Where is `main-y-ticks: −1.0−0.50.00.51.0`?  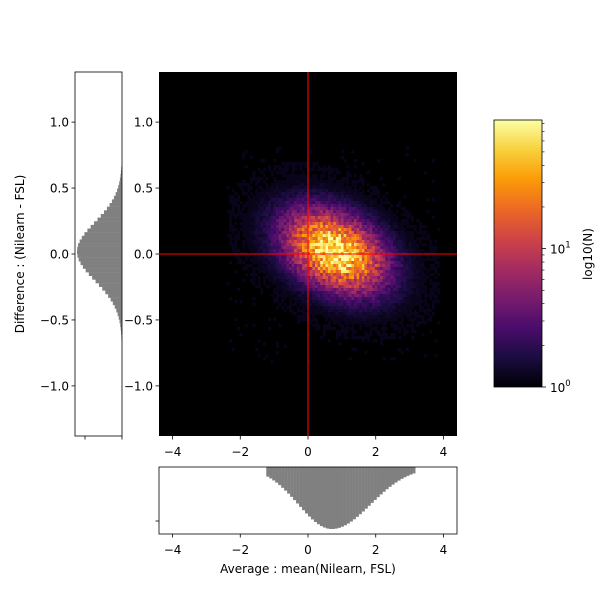 main-y-ticks: −1.0−0.50.00.51.0 is located at coordinates (141, 254).